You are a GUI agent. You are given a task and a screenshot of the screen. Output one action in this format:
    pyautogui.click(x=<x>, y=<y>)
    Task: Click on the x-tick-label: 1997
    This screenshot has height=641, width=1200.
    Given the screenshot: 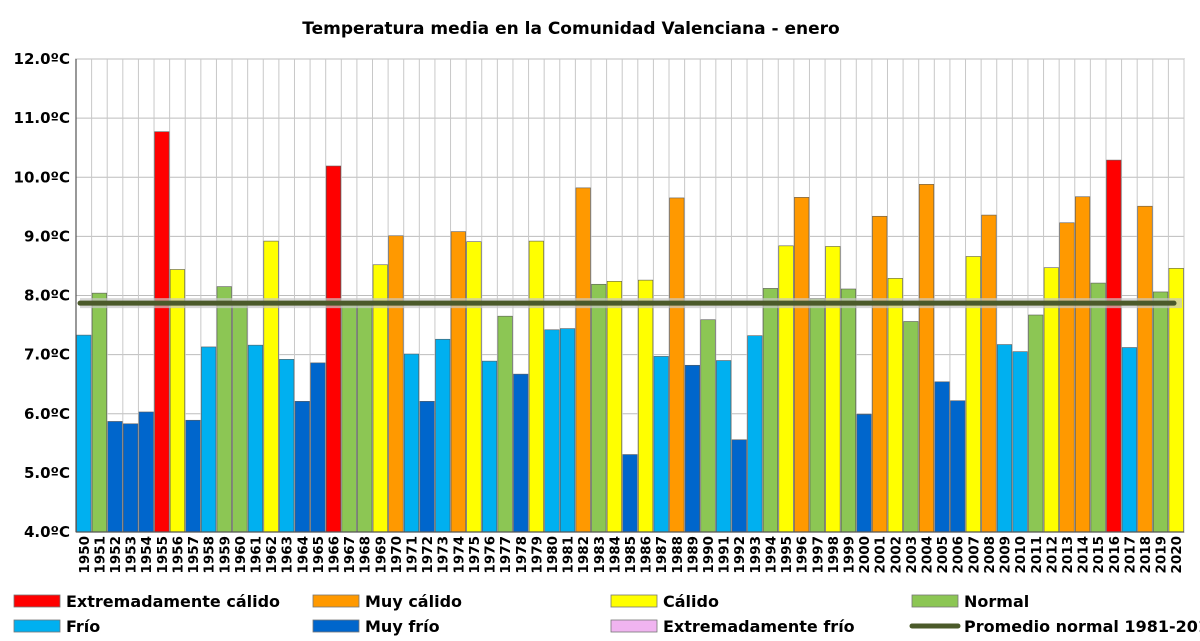 What is the action you would take?
    pyautogui.click(x=818, y=555)
    